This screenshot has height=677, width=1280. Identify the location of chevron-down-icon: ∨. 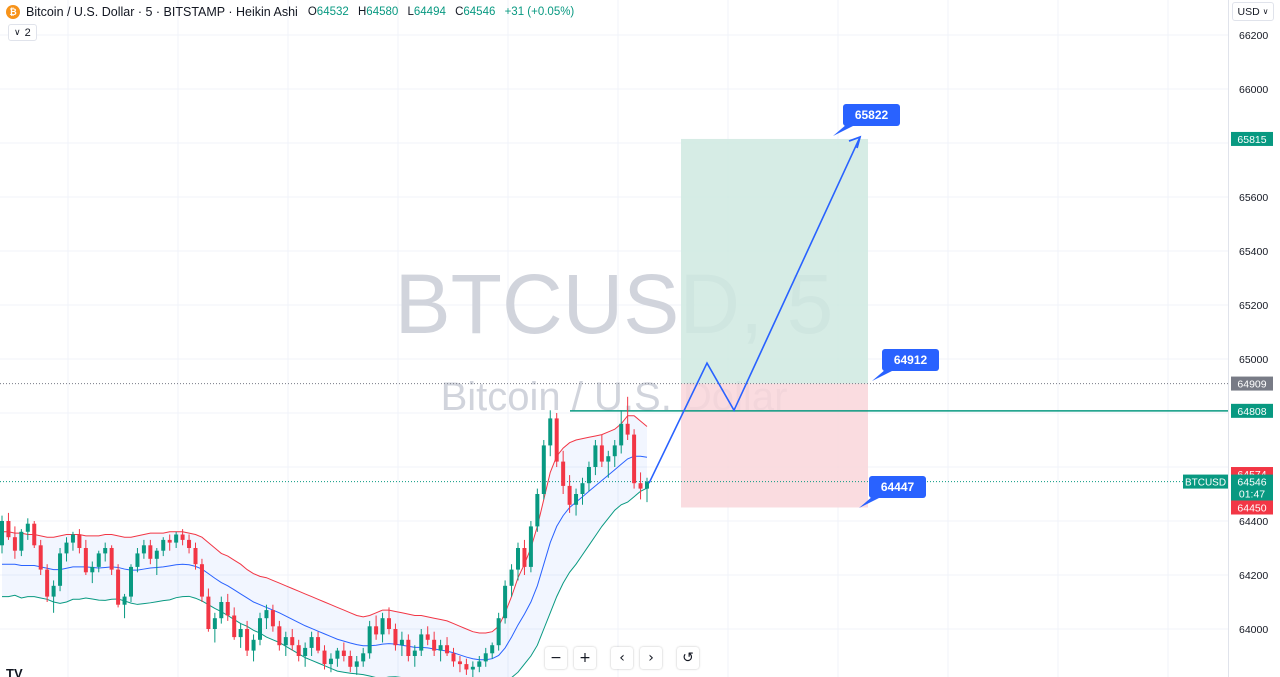
(17, 32).